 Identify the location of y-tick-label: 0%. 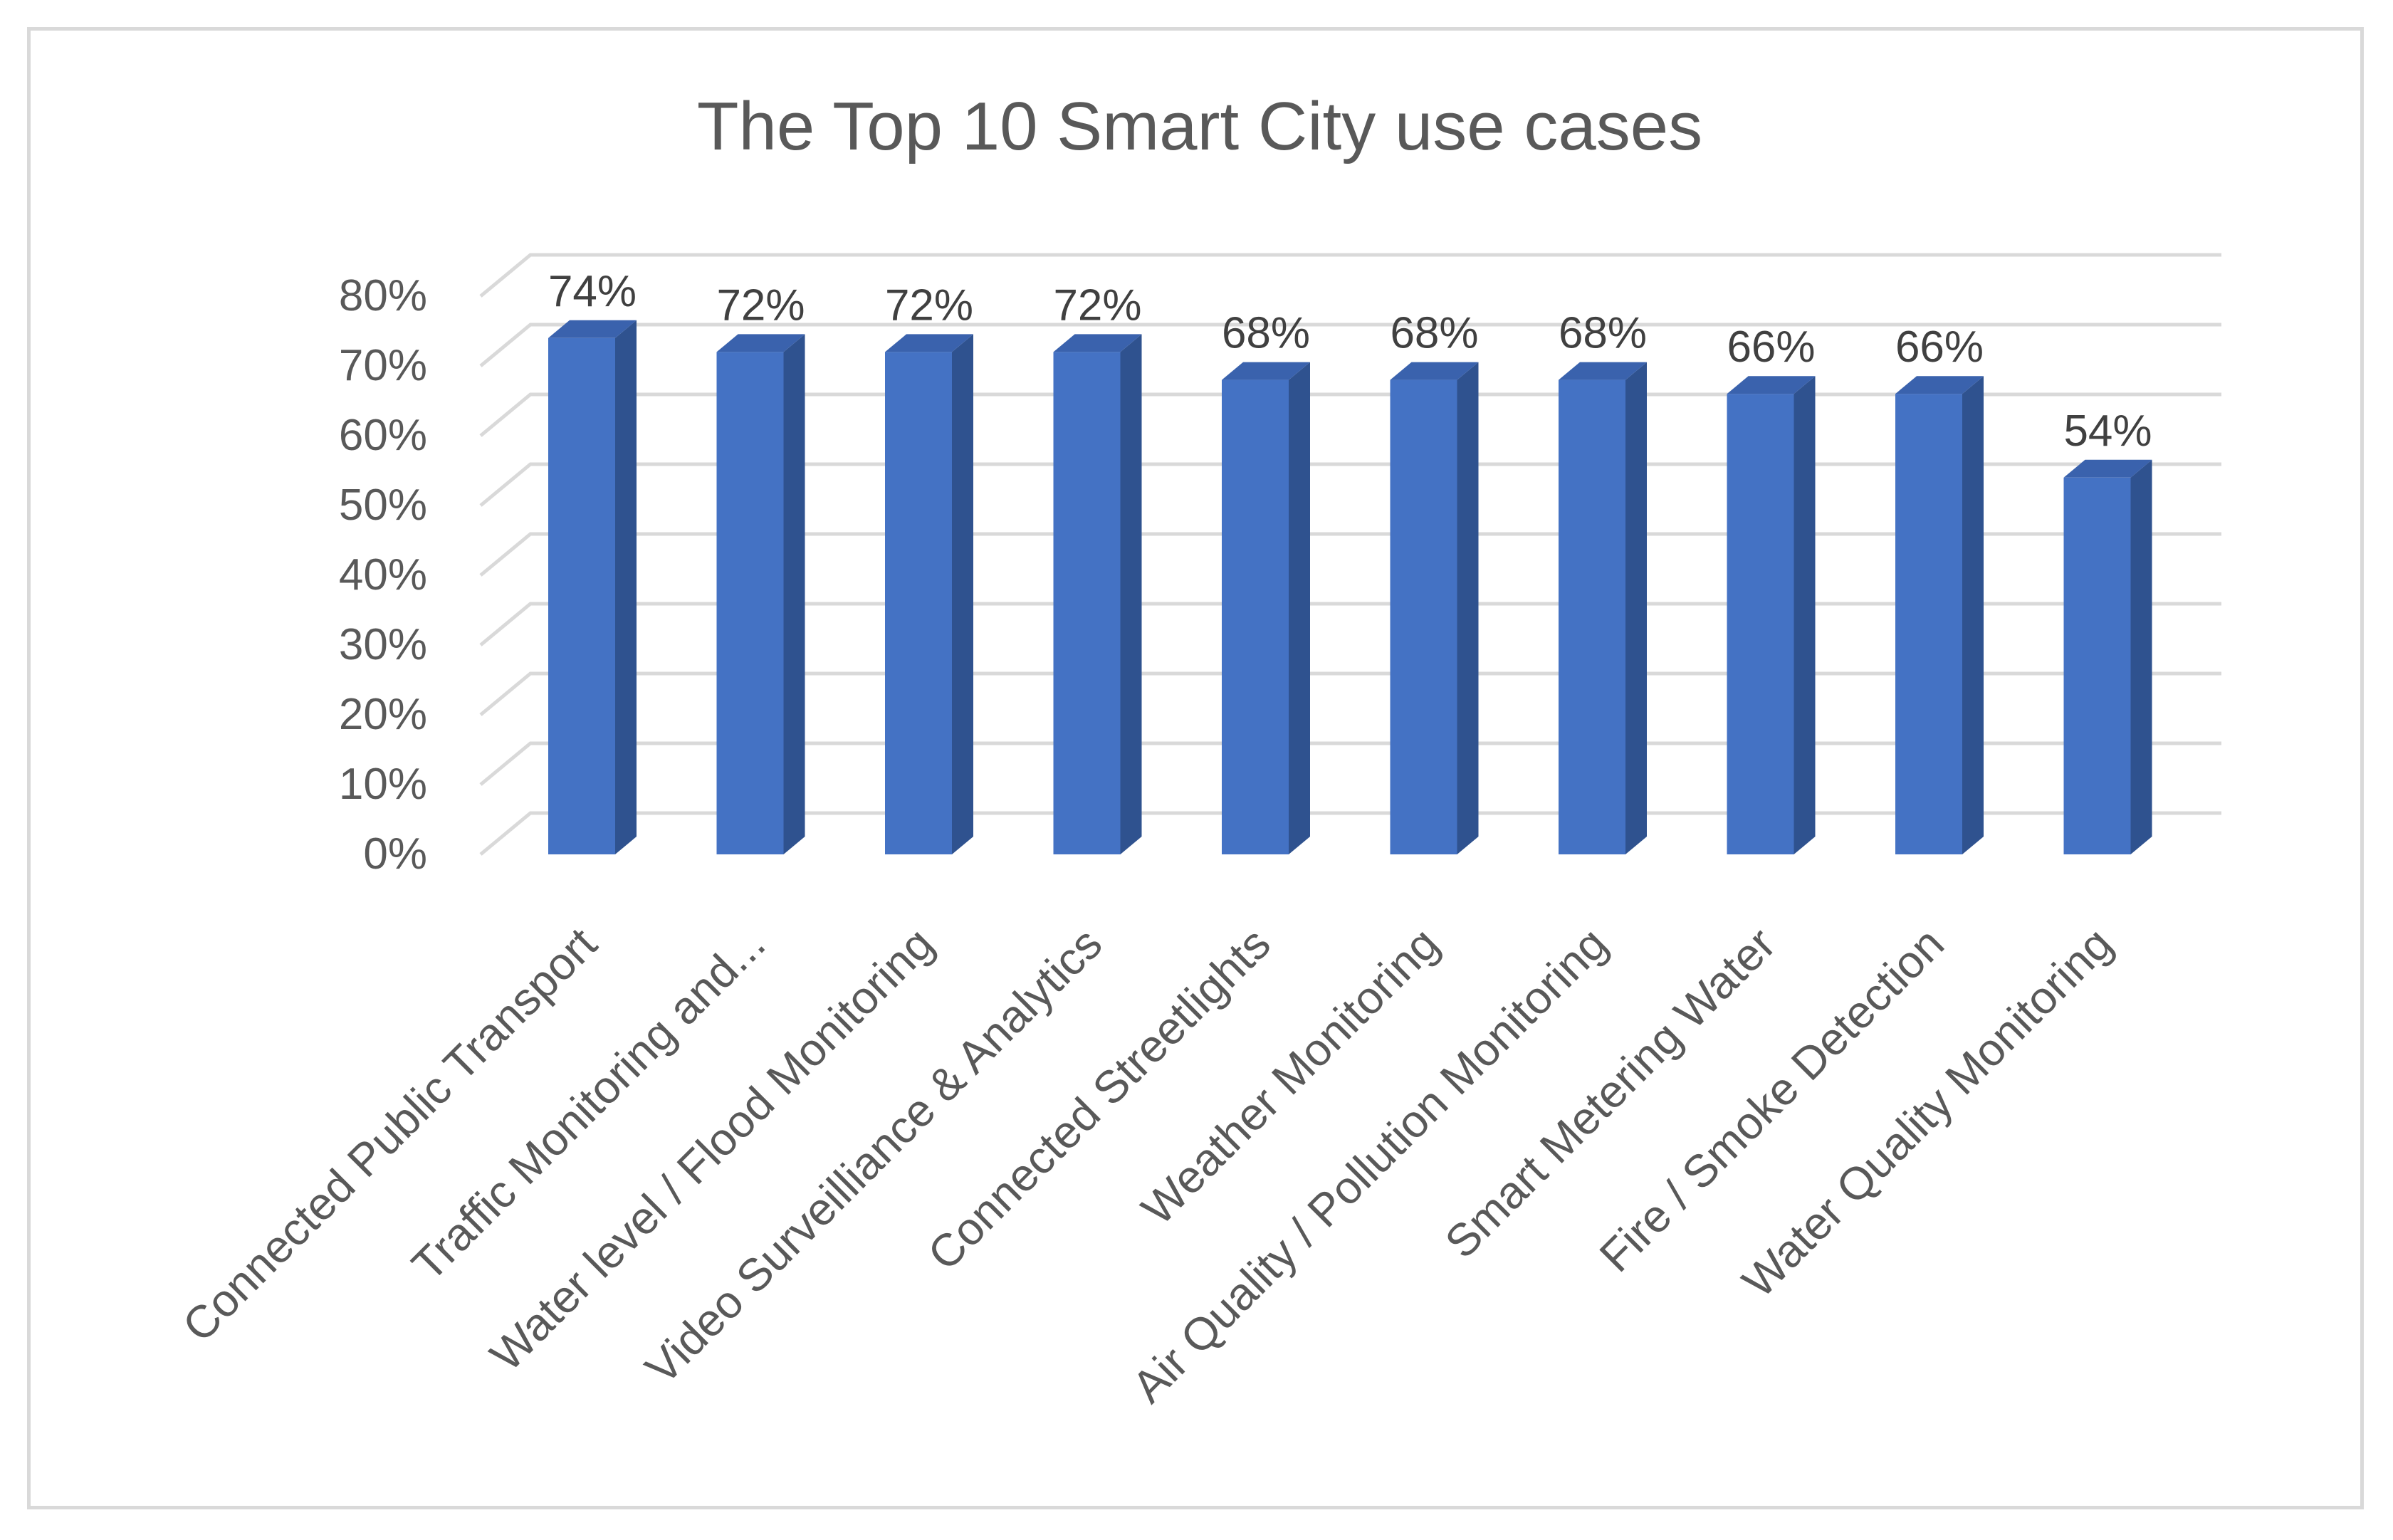
(395, 854).